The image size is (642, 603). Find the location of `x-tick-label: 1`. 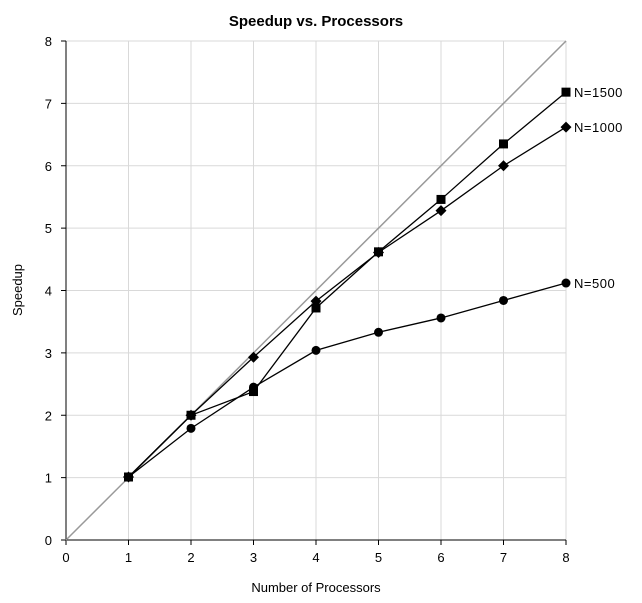

x-tick-label: 1 is located at coordinates (128, 557).